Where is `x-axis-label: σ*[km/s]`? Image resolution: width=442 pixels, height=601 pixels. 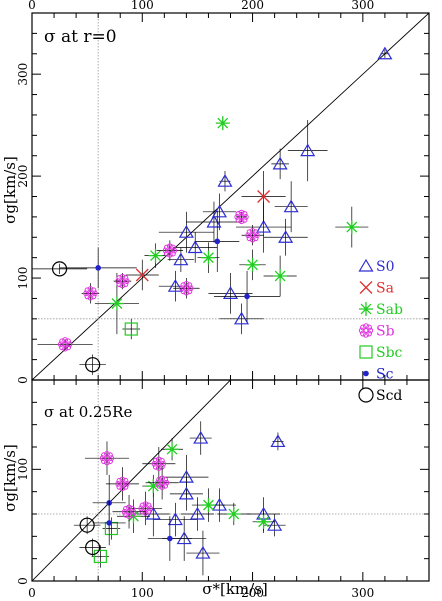 x-axis-label: σ*[km/s] is located at coordinates (235, 589).